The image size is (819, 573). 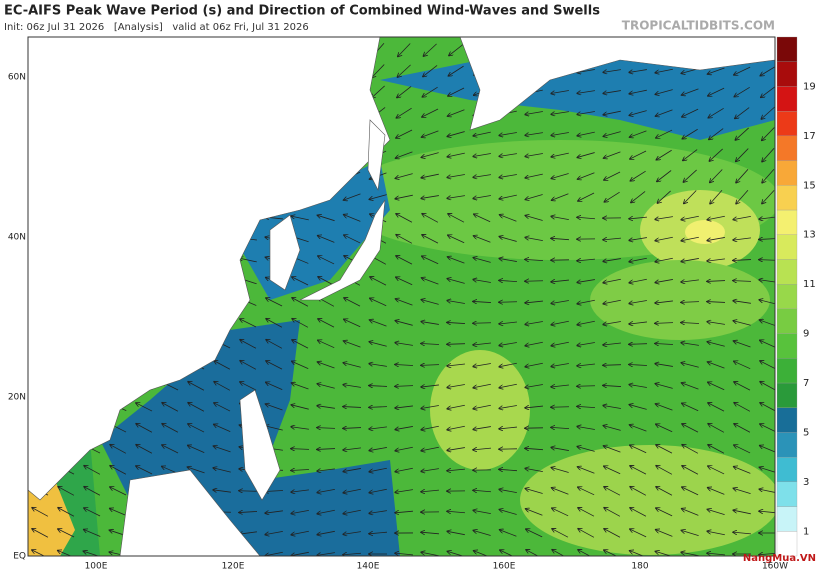 I want to click on colorbar-label: 13, so click(x=809, y=235).